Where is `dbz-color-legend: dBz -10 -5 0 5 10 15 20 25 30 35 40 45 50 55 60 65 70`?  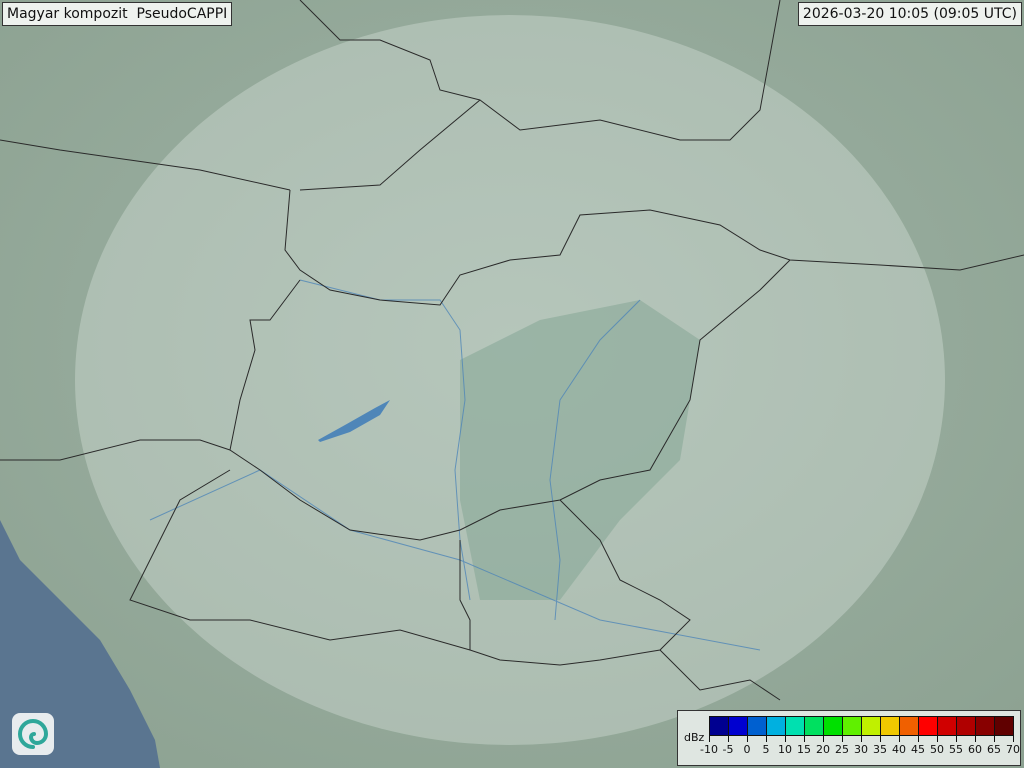
dbz-color-legend: dBz -10 -5 0 5 10 15 20 25 30 35 40 45 50 55 60 65 70 is located at coordinates (849, 738).